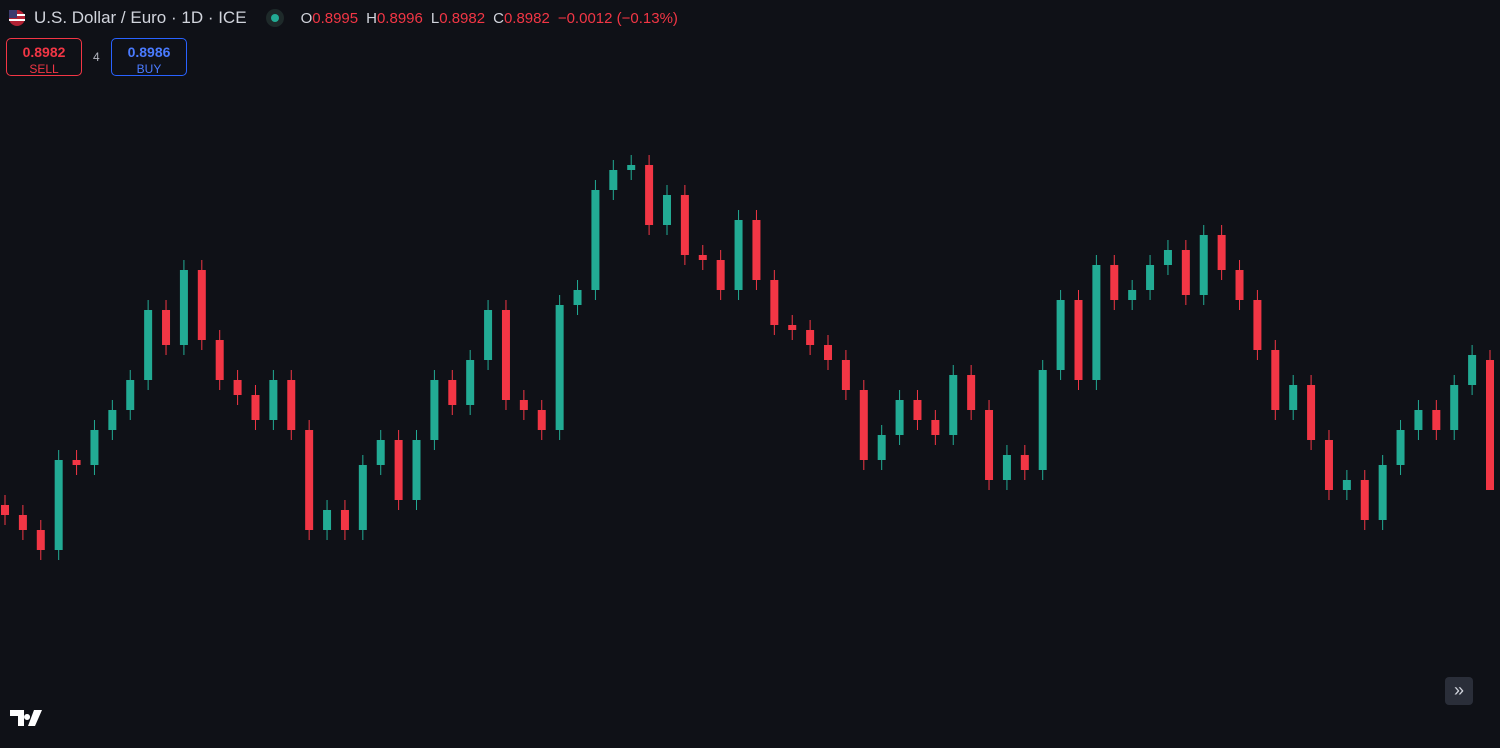  I want to click on sell-button: 0.8982 SELL, so click(44, 57).